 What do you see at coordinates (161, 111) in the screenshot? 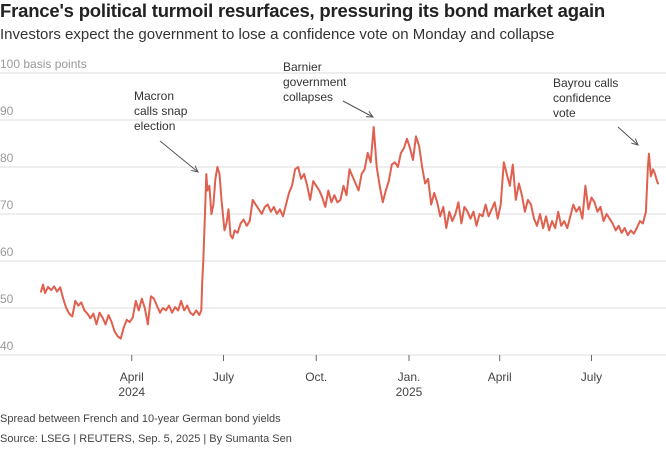
I see `annotation-snap: Macron calls snap election` at bounding box center [161, 111].